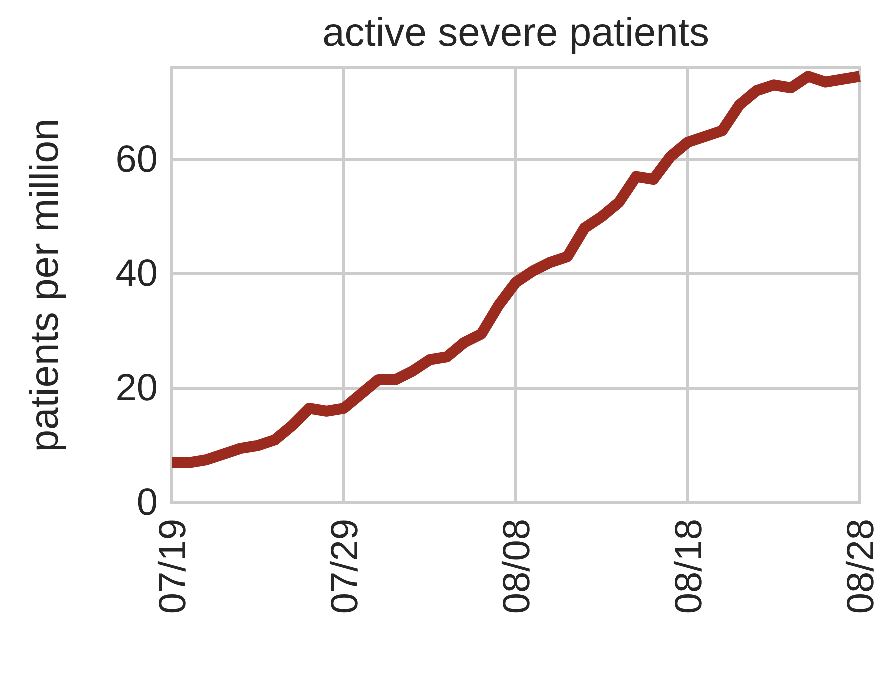  What do you see at coordinates (516, 33) in the screenshot?
I see `chart-title: active severe patients` at bounding box center [516, 33].